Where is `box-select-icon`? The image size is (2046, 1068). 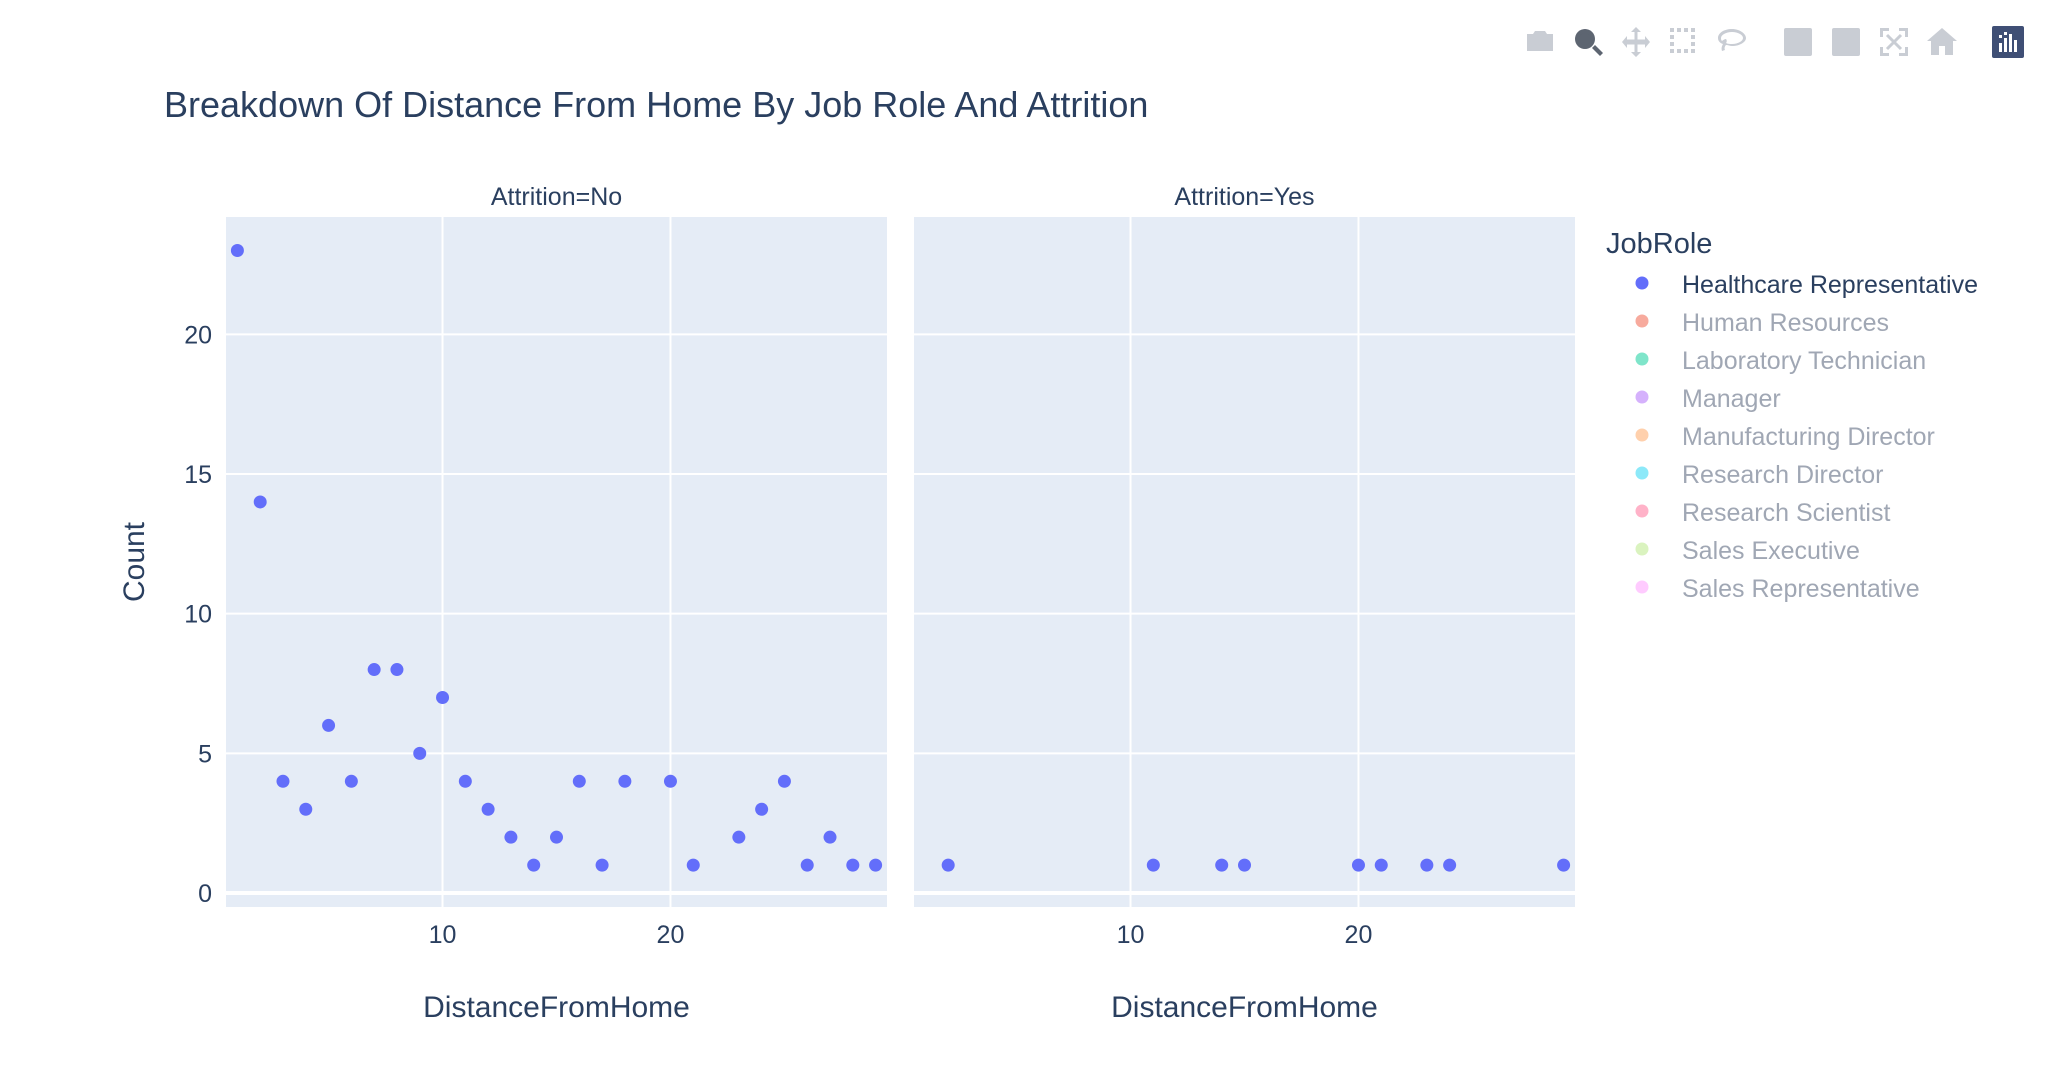
box-select-icon is located at coordinates (1684, 42).